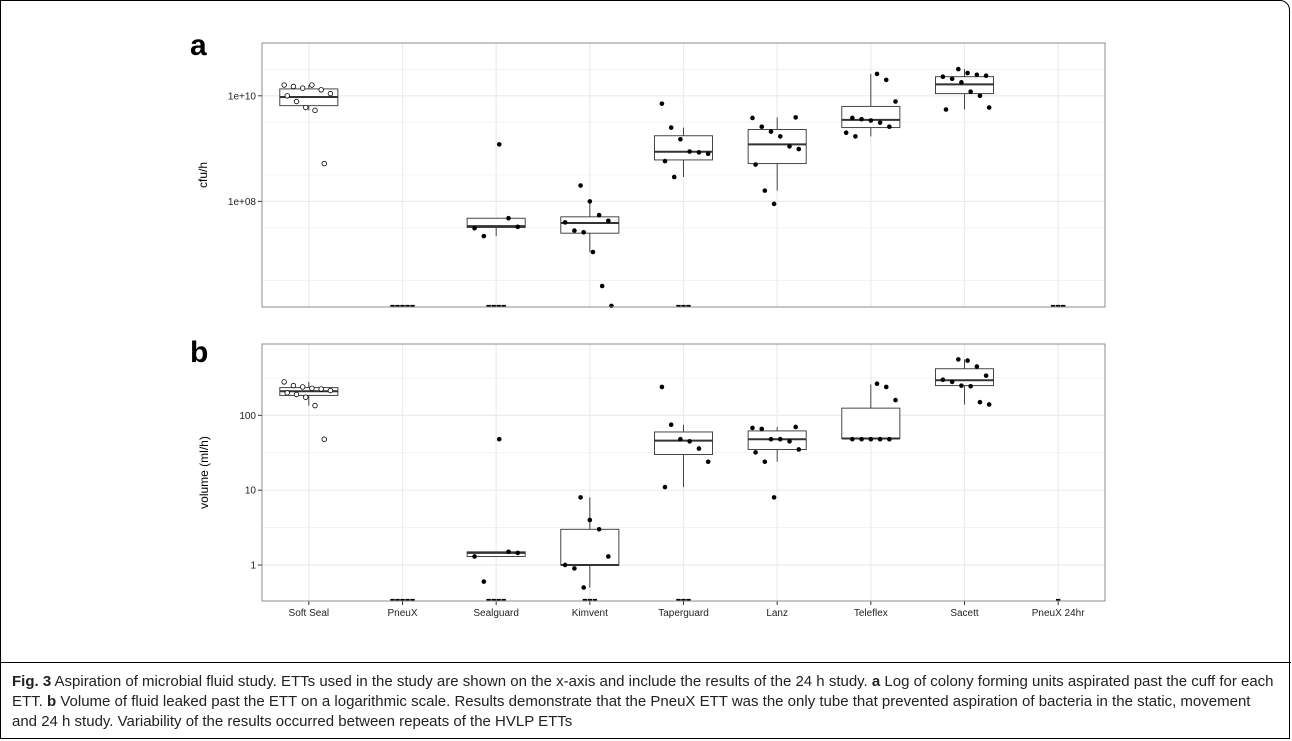 This screenshot has height=741, width=1292. I want to click on panel-a-box-teleflex, so click(871, 117).